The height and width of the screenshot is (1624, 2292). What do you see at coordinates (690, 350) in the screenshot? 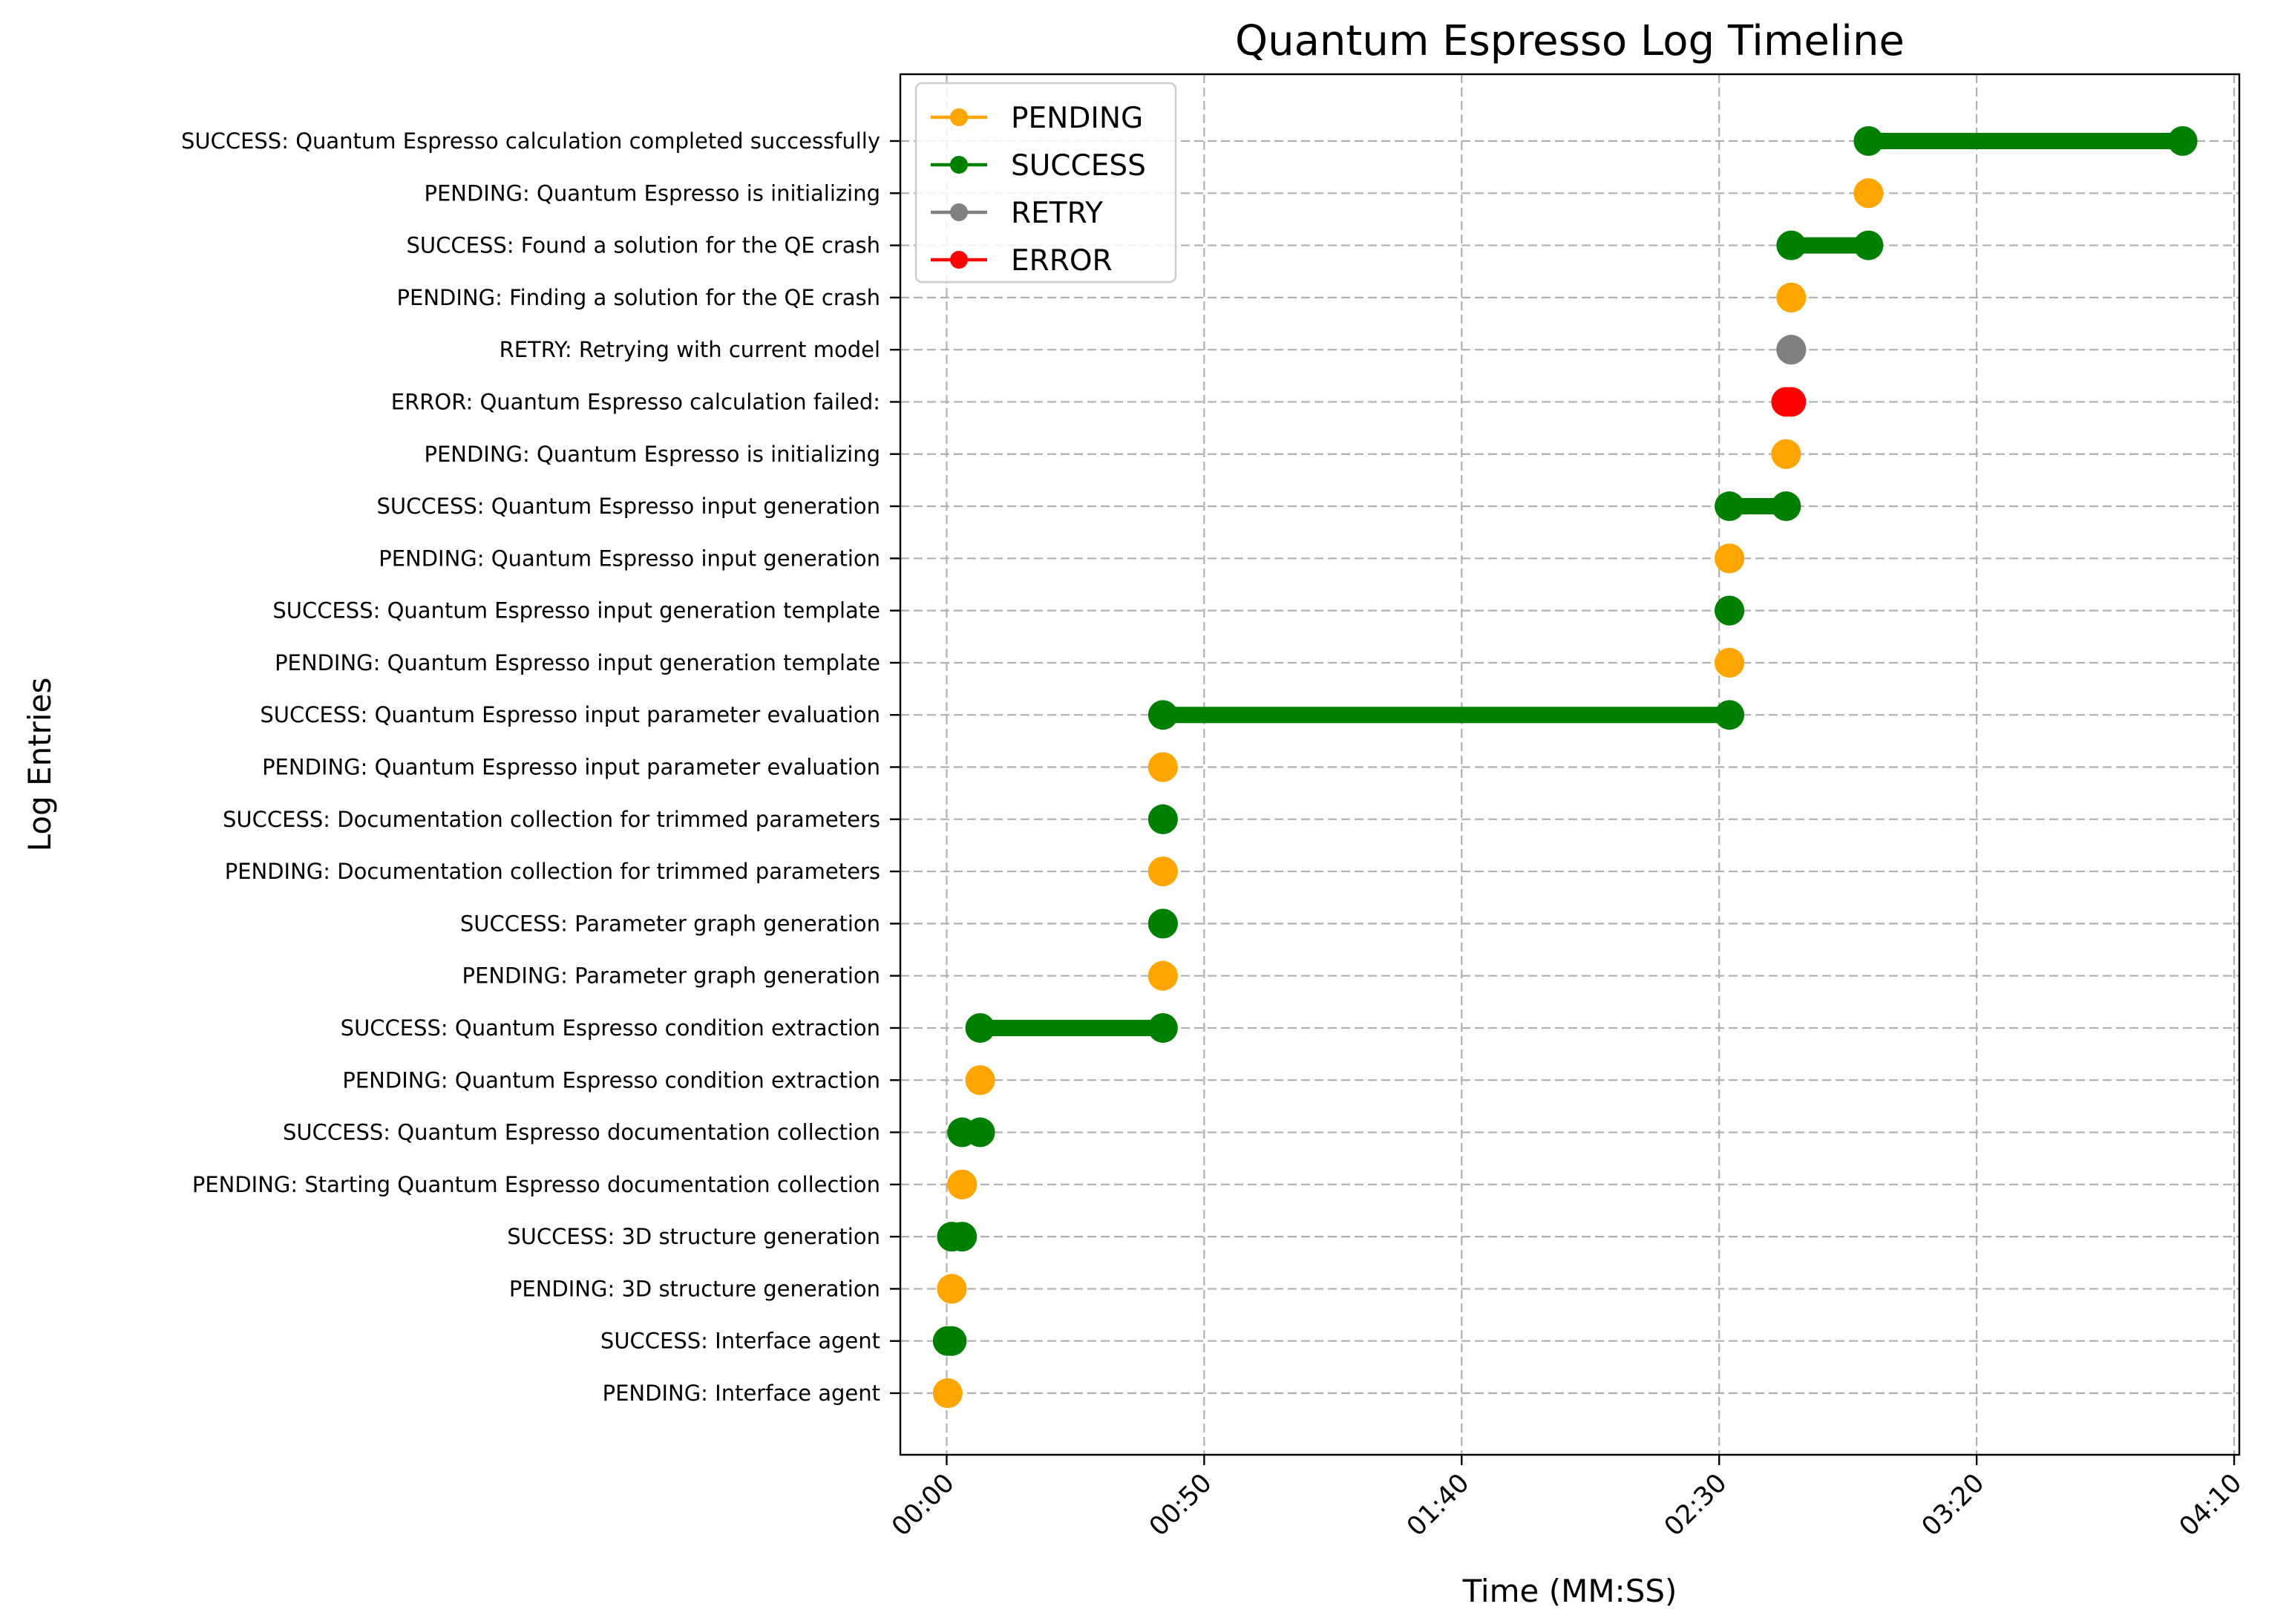
I see `y-tick-label: RETRY: Retrying with current model` at bounding box center [690, 350].